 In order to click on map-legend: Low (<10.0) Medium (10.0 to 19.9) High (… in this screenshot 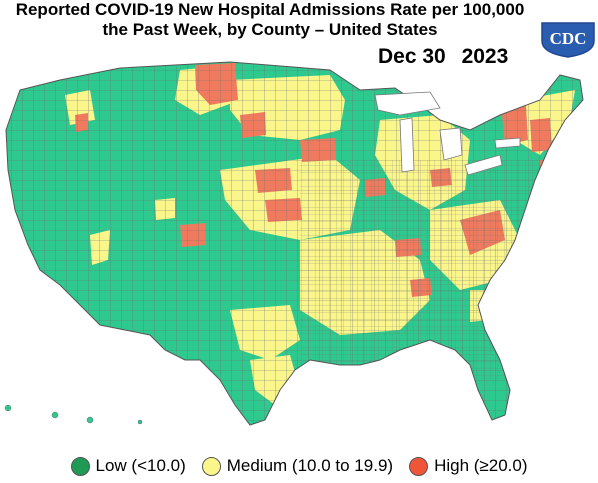, I will do `click(299, 466)`.